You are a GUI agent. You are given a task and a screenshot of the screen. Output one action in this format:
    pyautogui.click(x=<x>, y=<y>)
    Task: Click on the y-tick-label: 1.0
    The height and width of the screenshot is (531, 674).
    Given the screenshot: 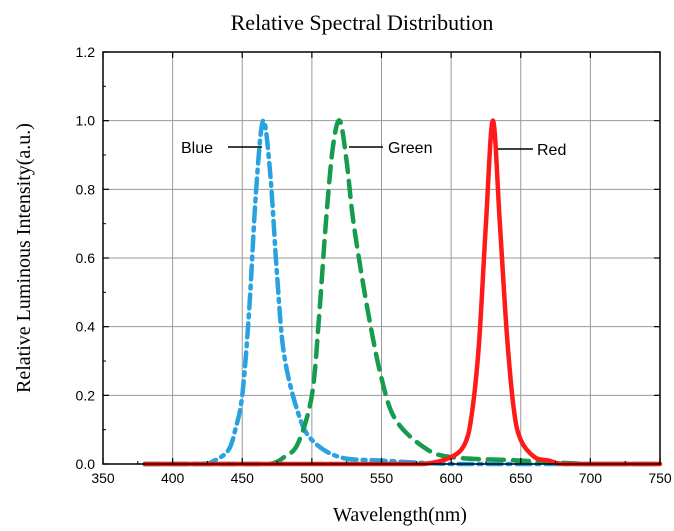 What is the action you would take?
    pyautogui.click(x=86, y=121)
    